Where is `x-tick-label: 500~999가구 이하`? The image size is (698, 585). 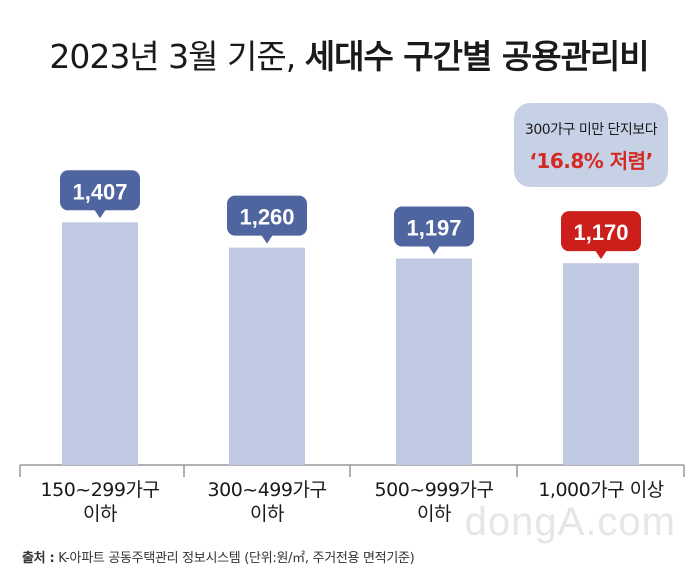 x-tick-label: 500~999가구 이하 is located at coordinates (434, 502).